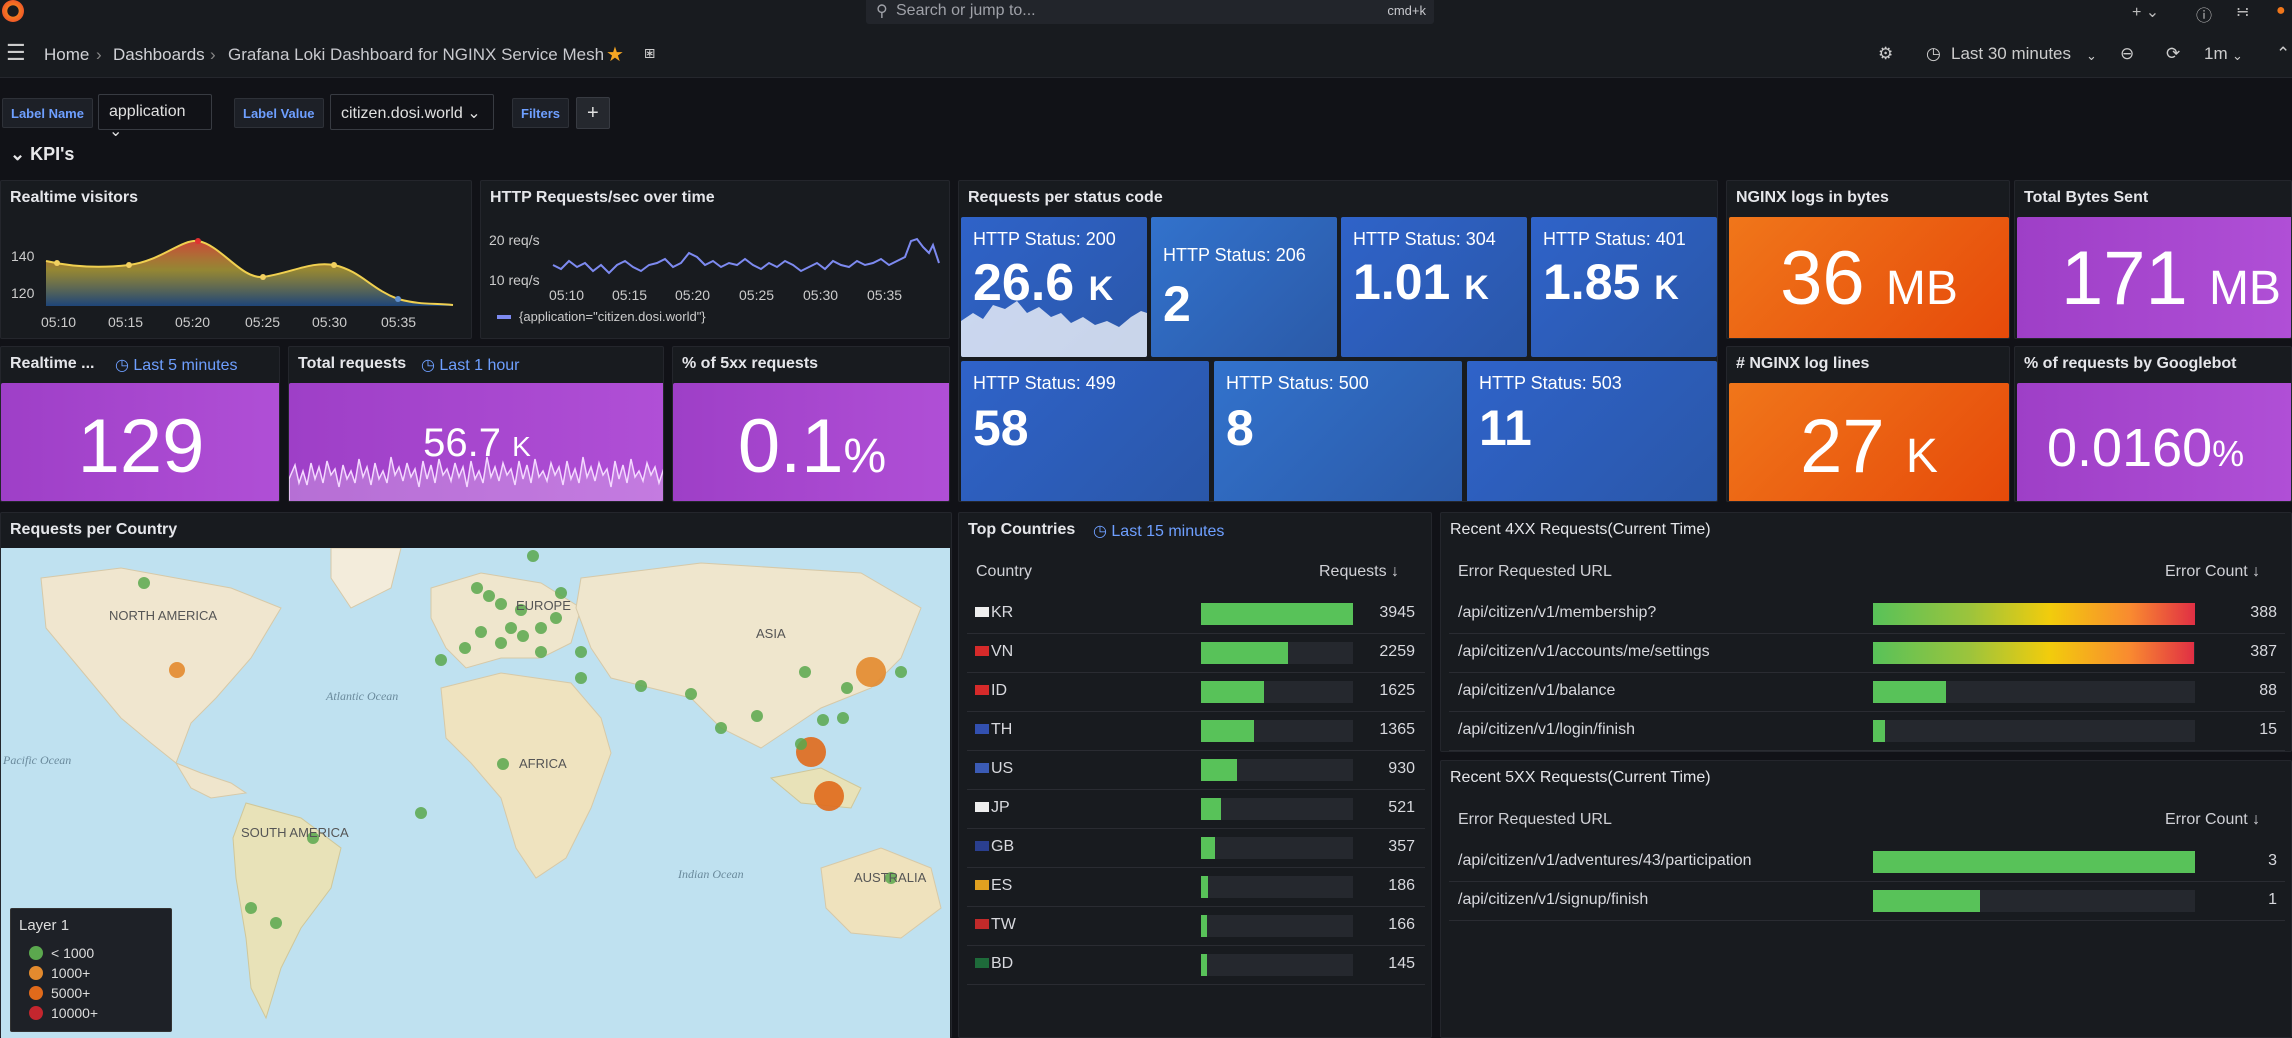  Describe the element at coordinates (36, 760) in the screenshot. I see `ocean-label: Pacific Ocean` at that location.